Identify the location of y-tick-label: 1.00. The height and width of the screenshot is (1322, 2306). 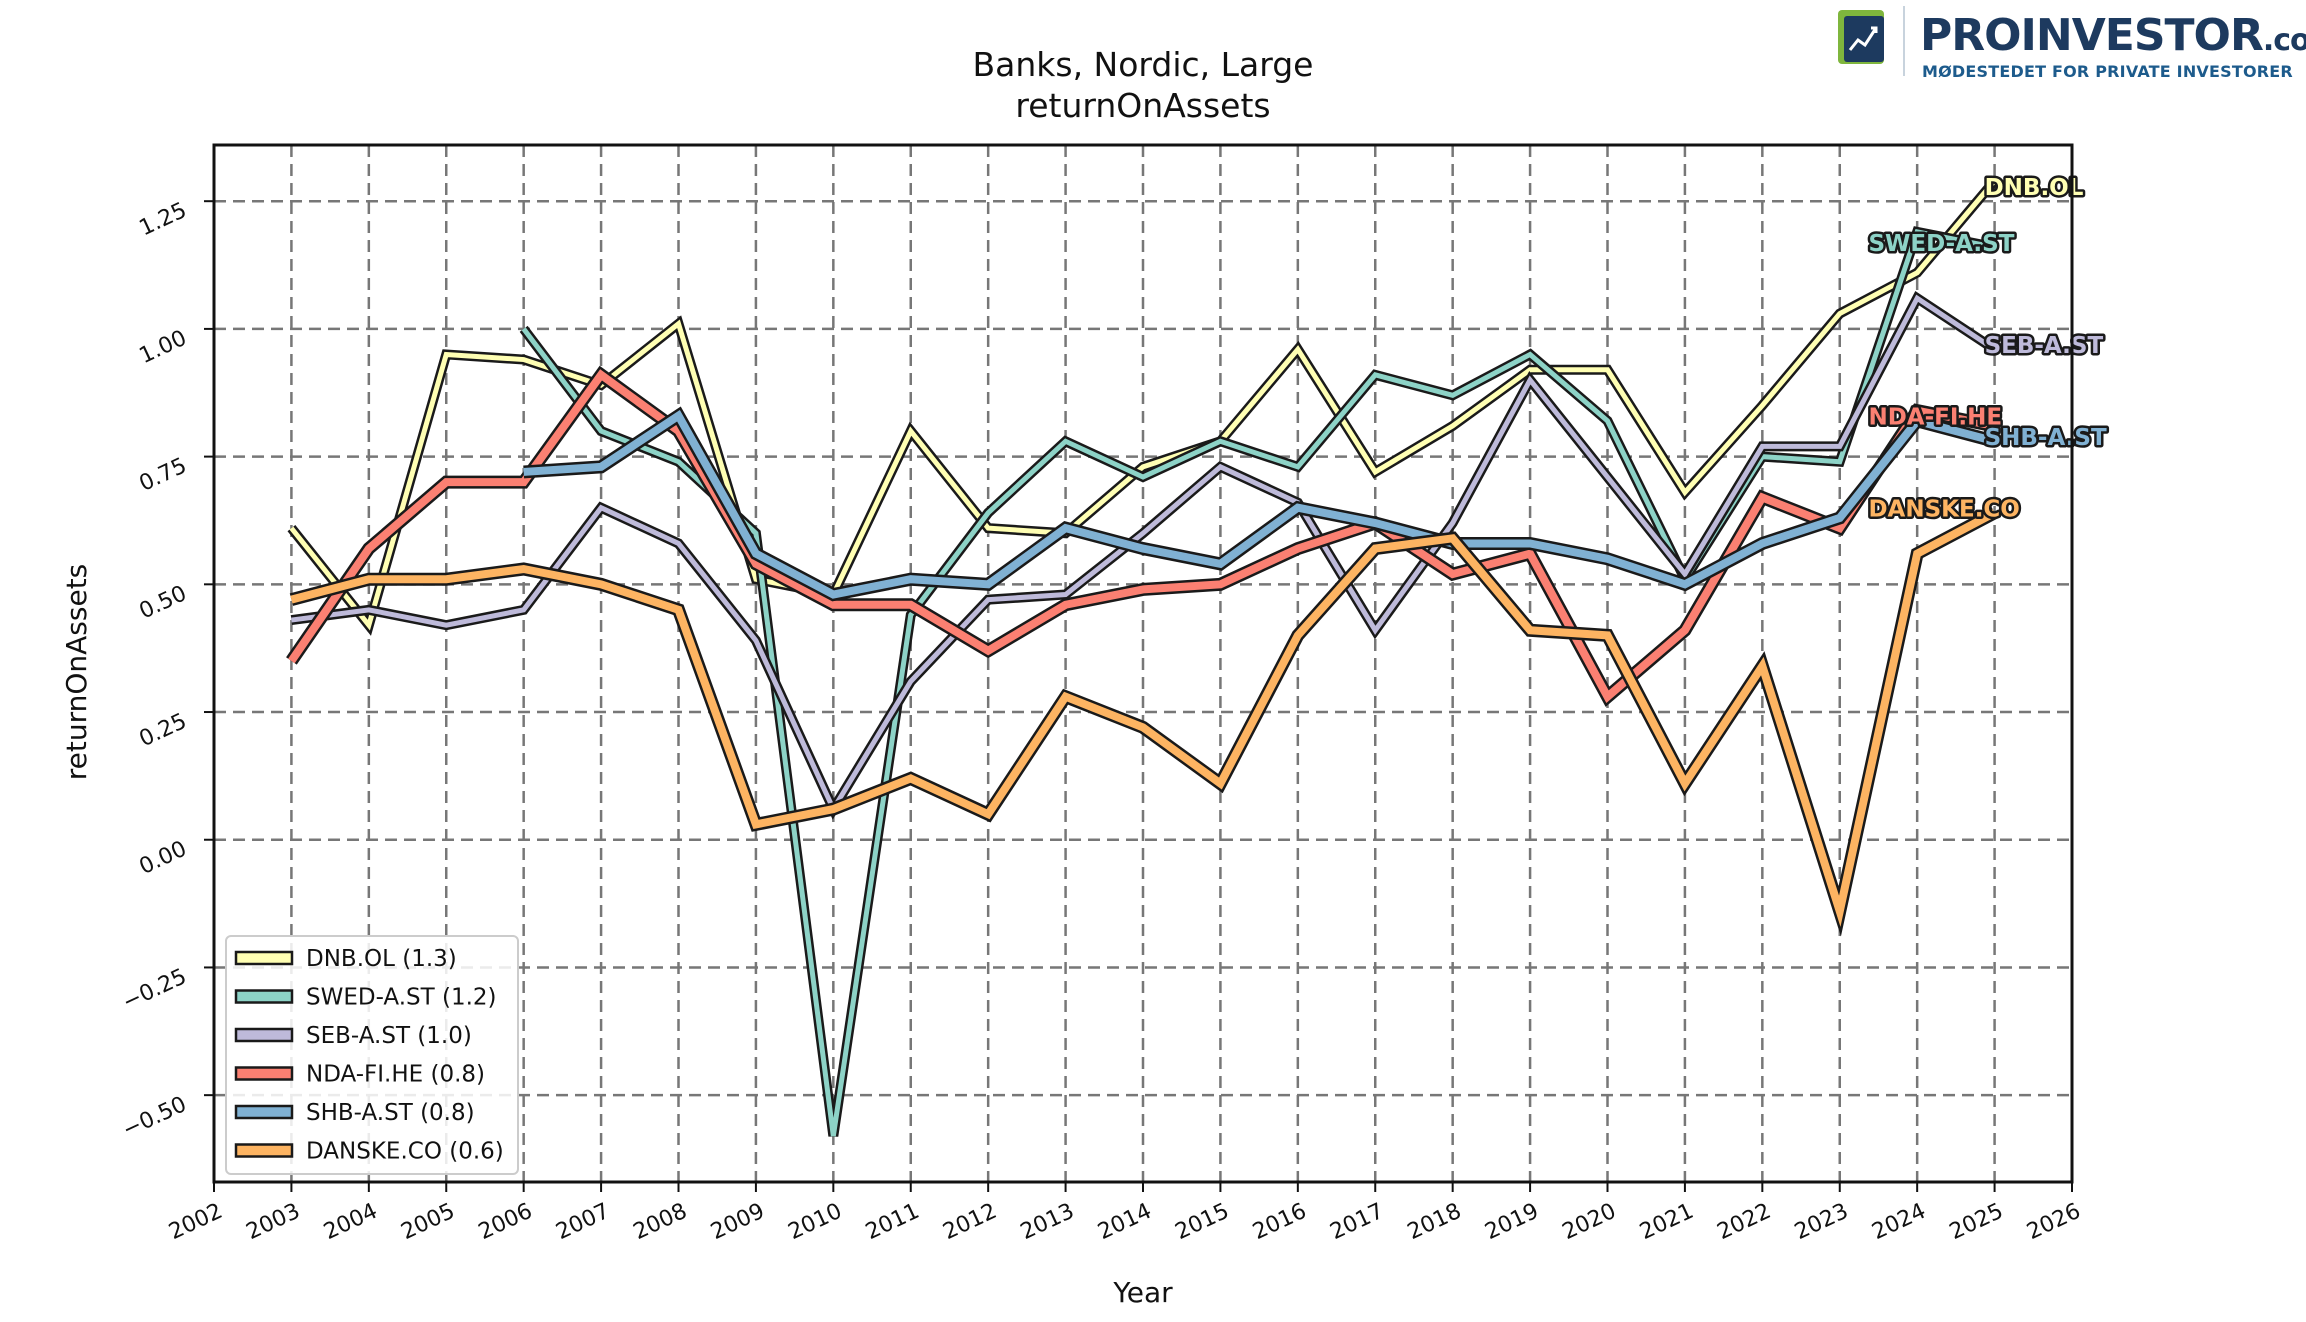
(163, 347).